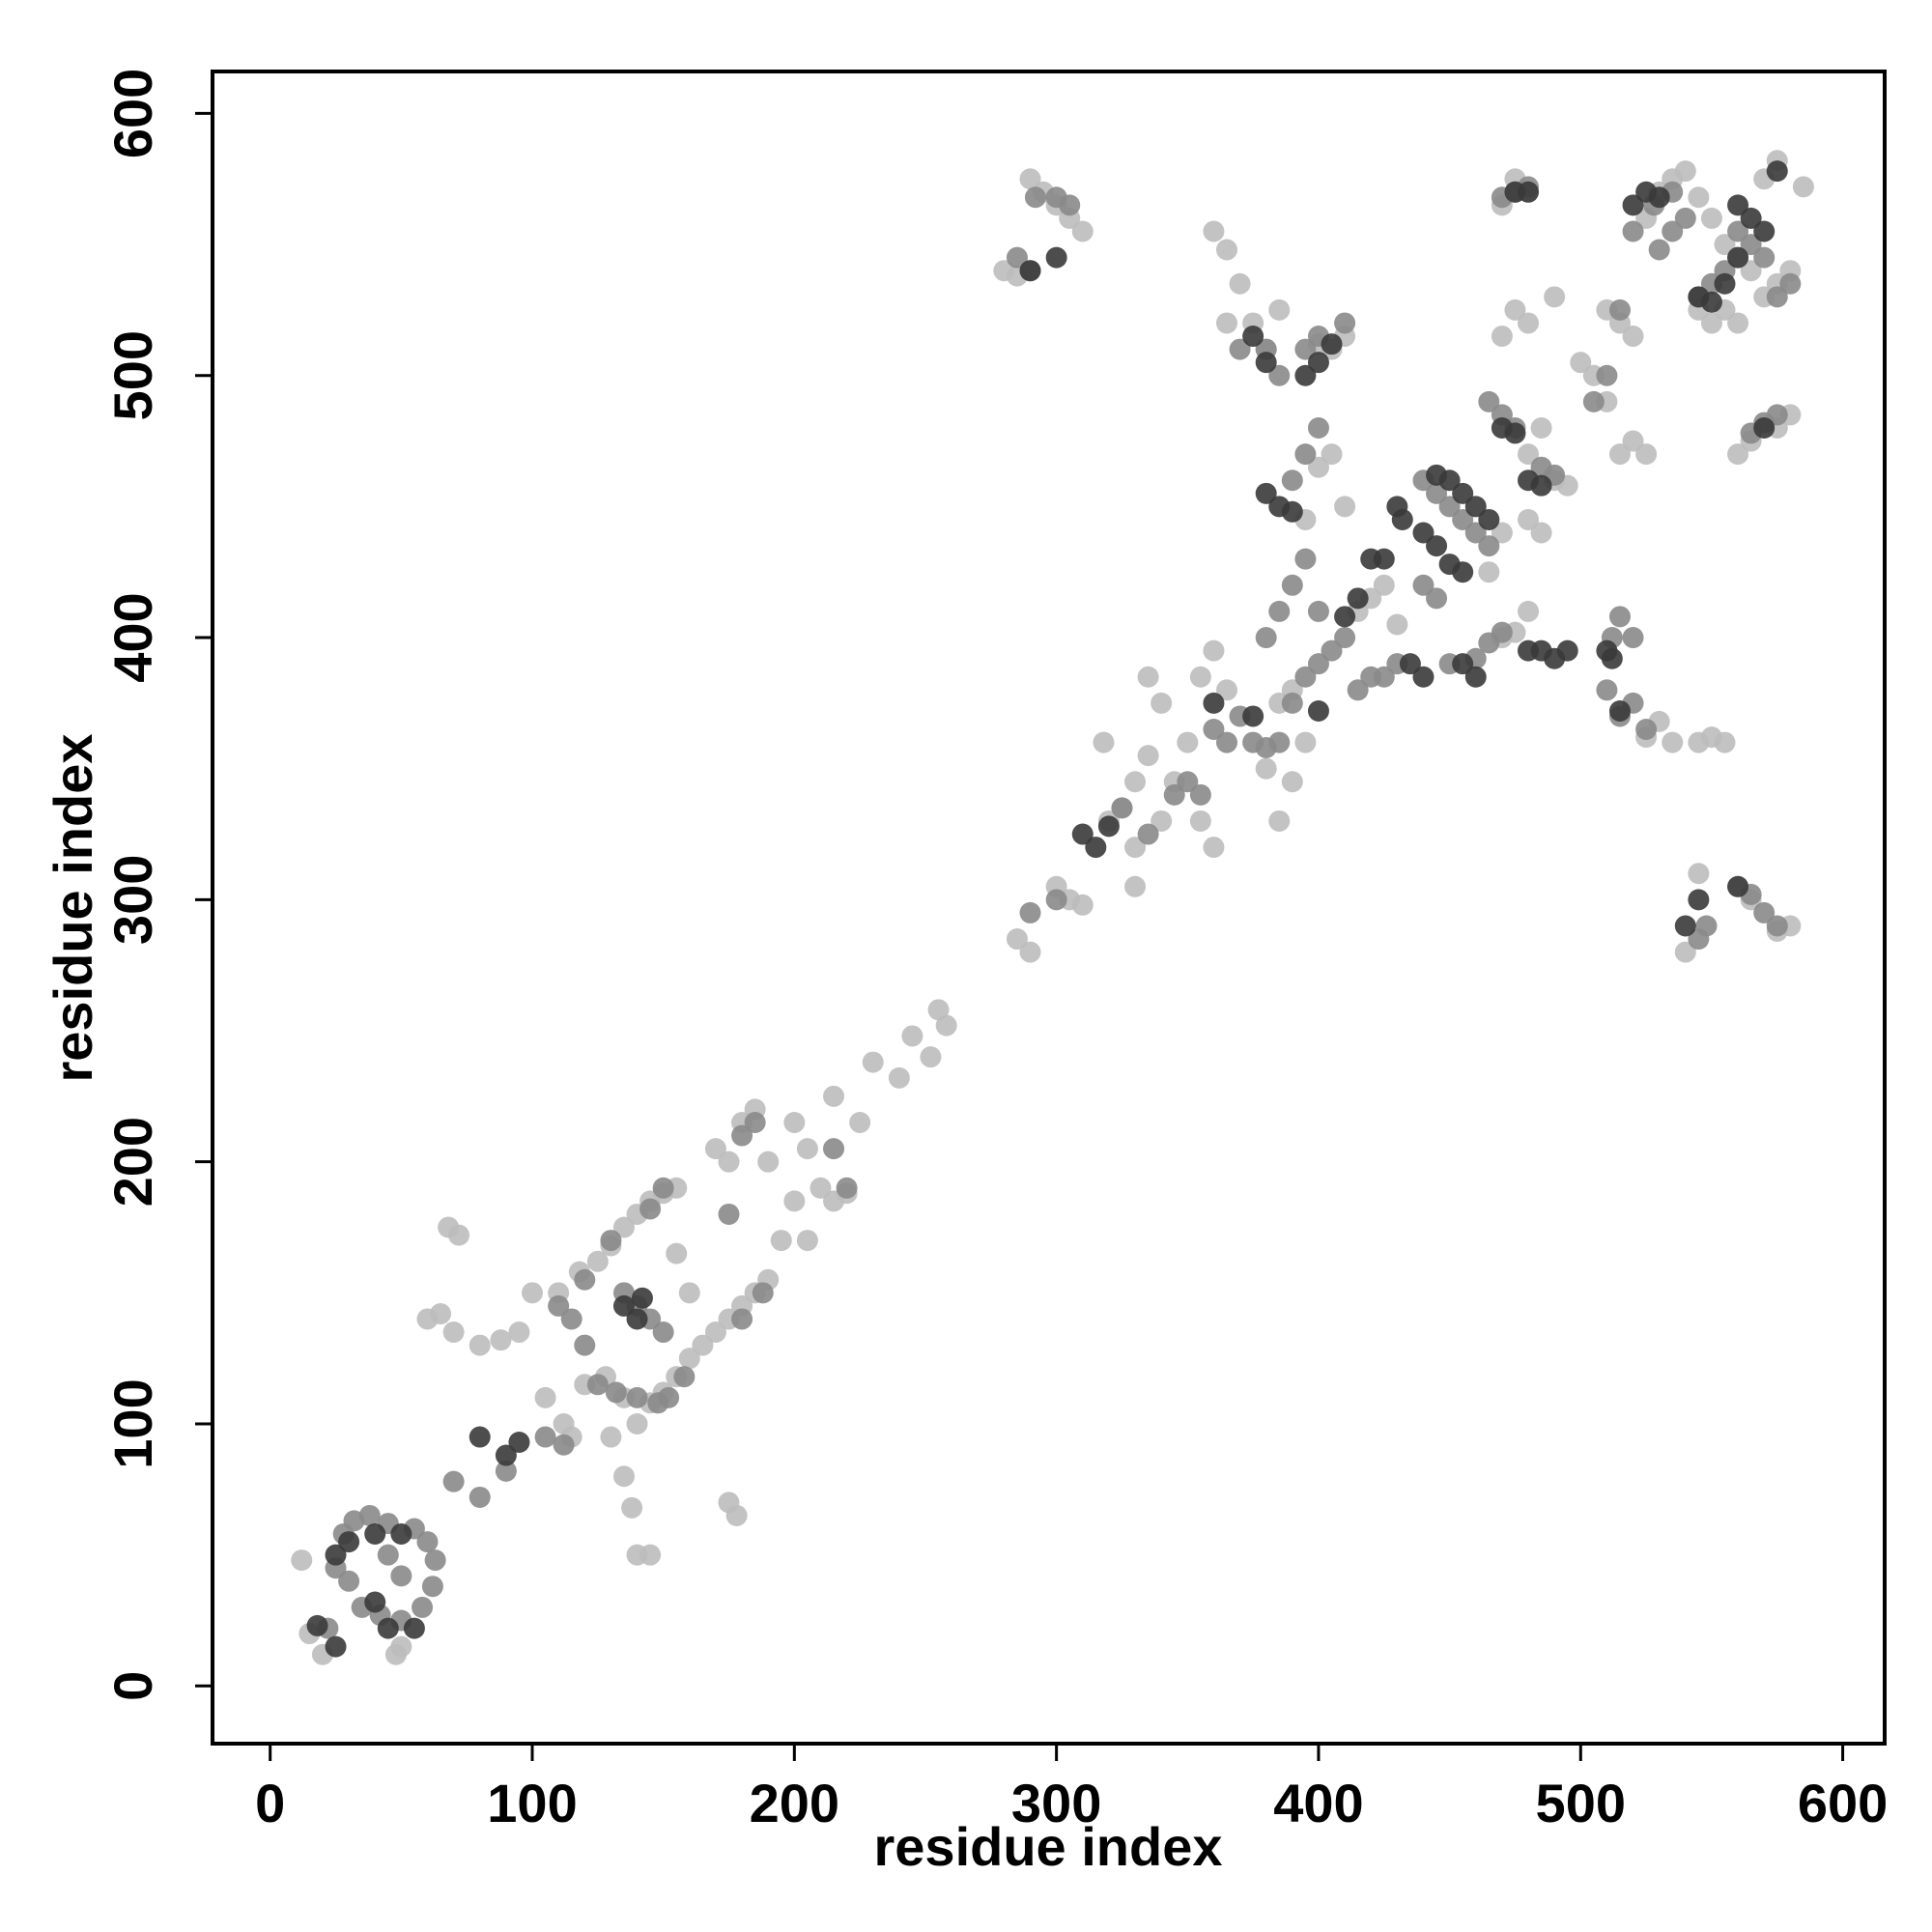 The width and height of the screenshot is (1932, 1932). I want to click on x-tick-label: 200, so click(794, 1803).